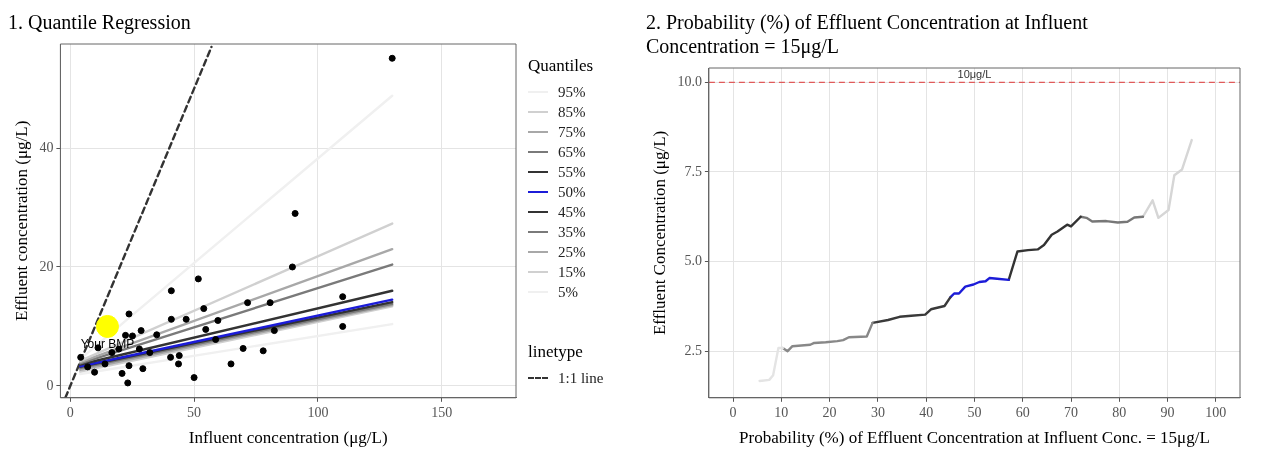 This screenshot has width=1265, height=461. What do you see at coordinates (99, 23) in the screenshot?
I see `chart-title: 1. Quantile Regression` at bounding box center [99, 23].